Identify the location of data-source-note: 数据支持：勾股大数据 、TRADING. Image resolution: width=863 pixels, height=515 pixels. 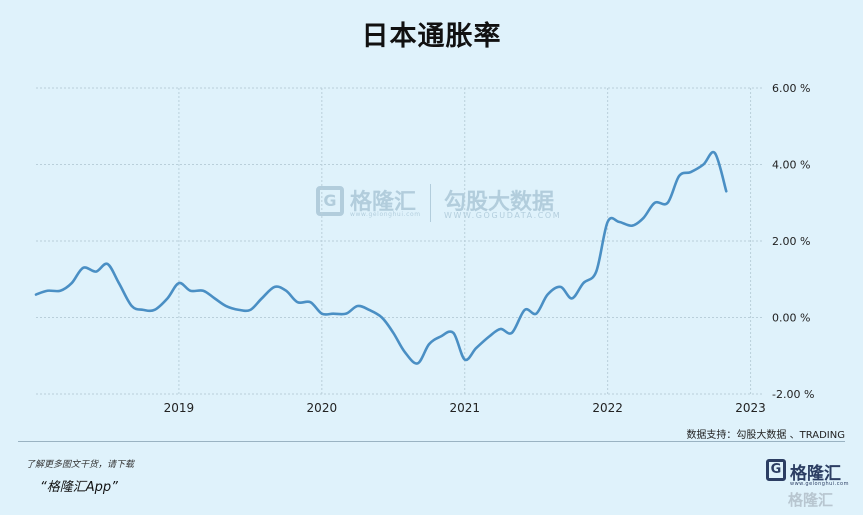
(765, 435).